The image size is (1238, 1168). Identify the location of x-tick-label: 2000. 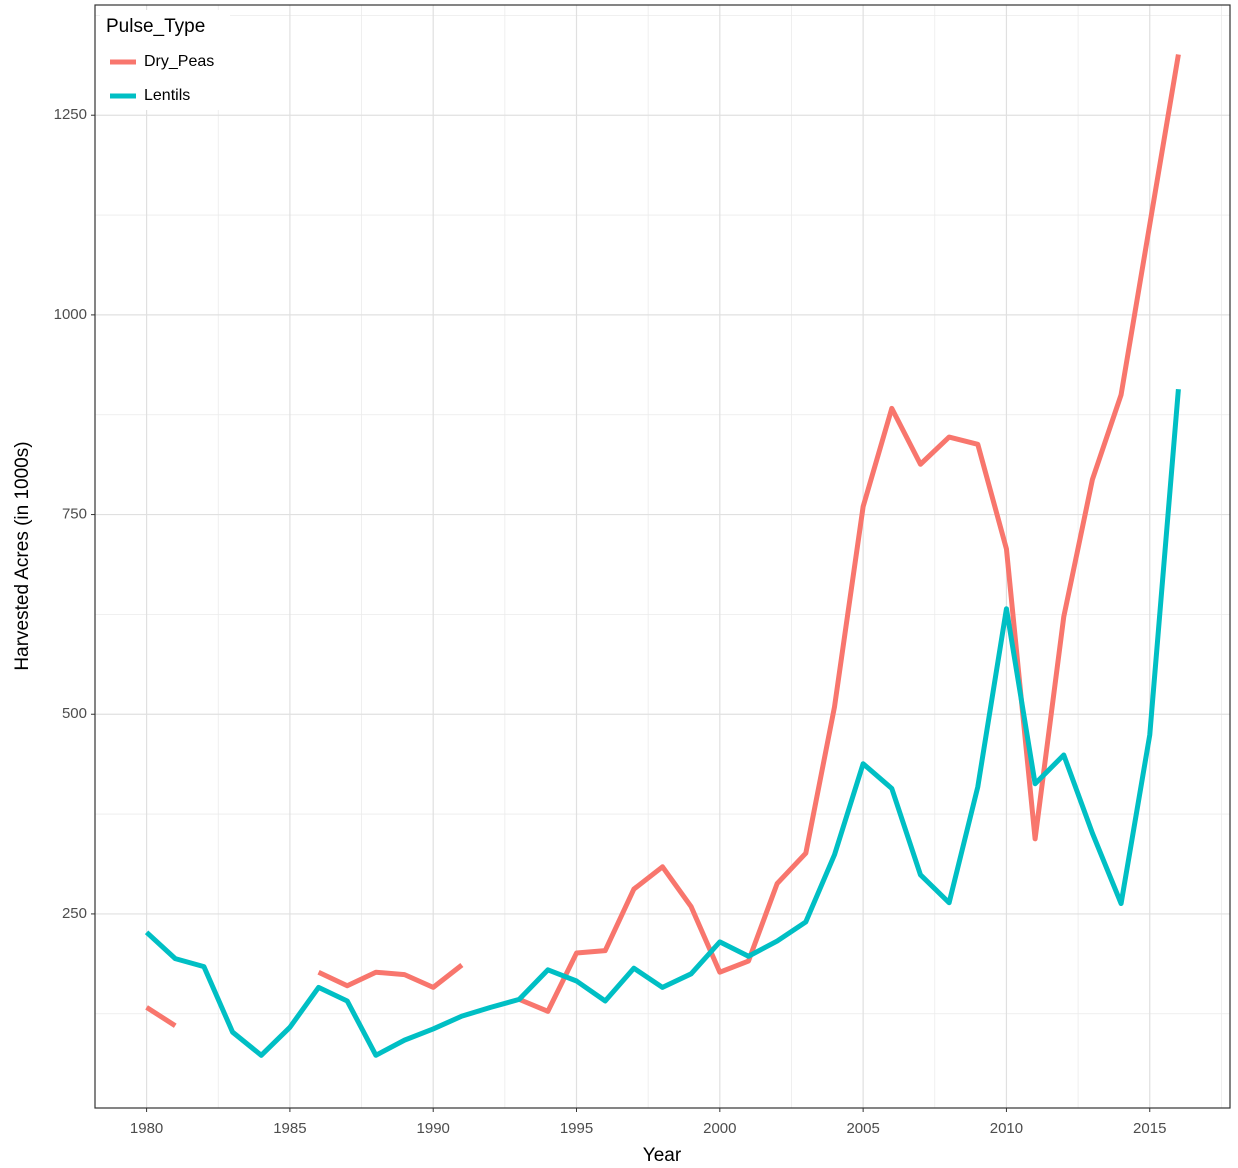
(719, 1128).